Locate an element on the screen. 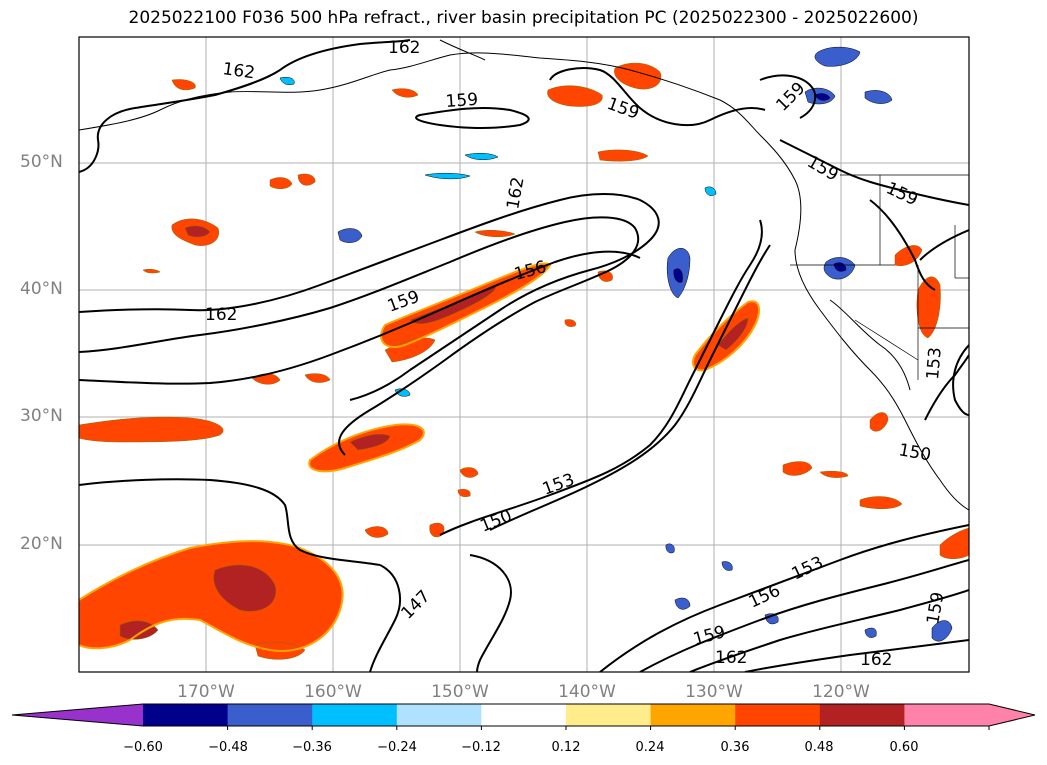 This screenshot has width=1047, height=765. lon-label: 160°W is located at coordinates (333, 692).